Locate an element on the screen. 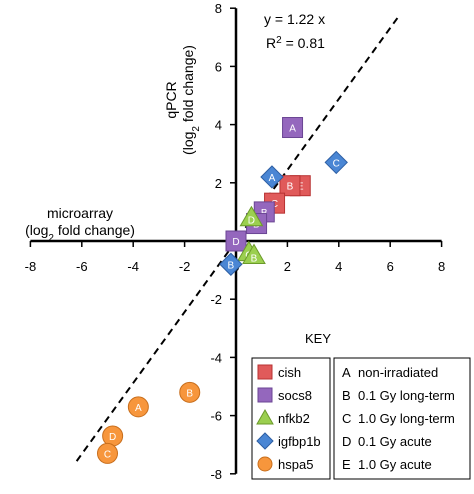 The height and width of the screenshot is (494, 474). x-tick-label: -4 is located at coordinates (133, 266).